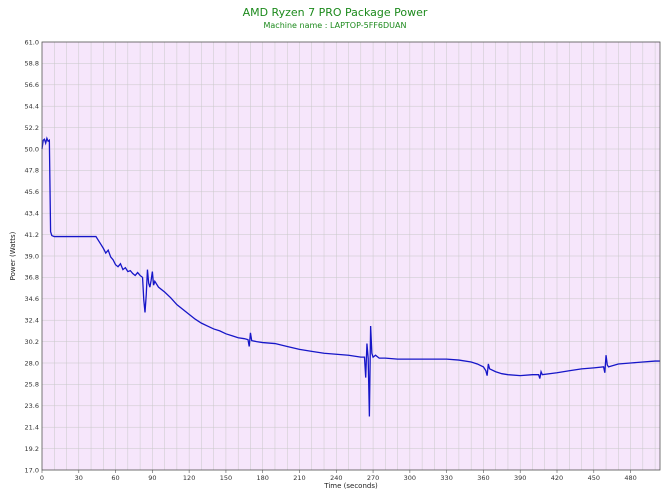  Describe the element at coordinates (13, 255) in the screenshot. I see `y-axis-label: Power (Watts)` at that location.